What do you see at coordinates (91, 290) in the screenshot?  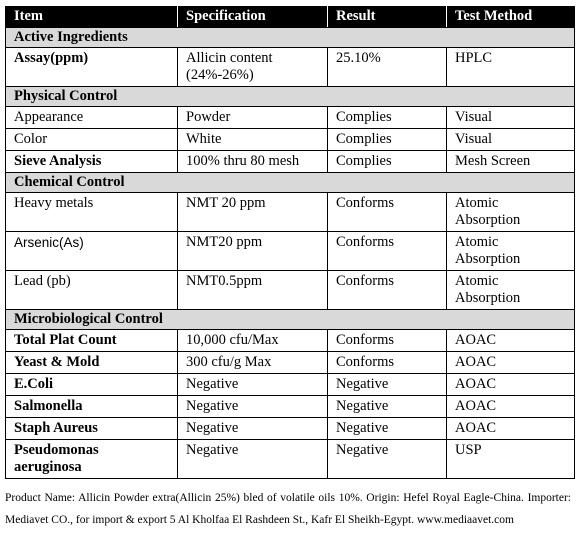 I see `cell-item: Lead (pb)` at bounding box center [91, 290].